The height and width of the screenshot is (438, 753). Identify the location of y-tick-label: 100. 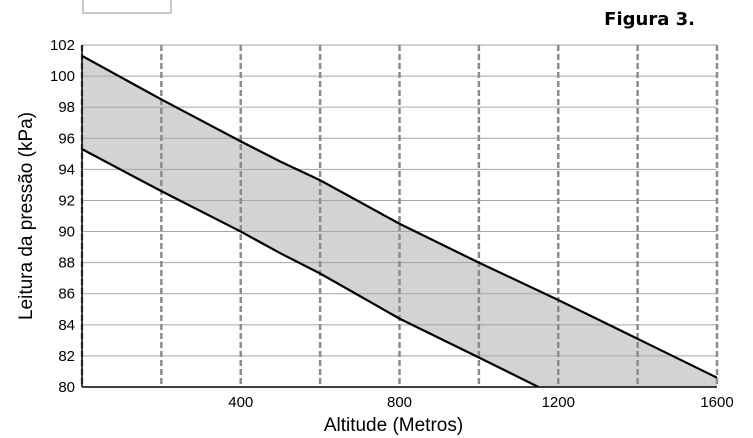
(62, 76).